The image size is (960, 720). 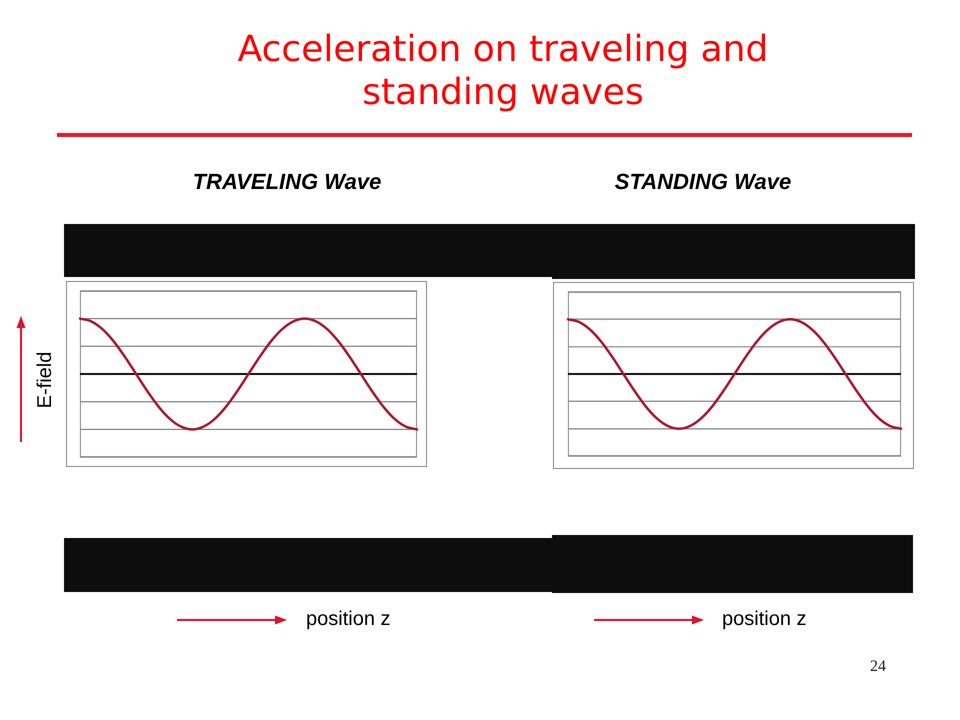 I want to click on y-axis-title: E-field, so click(x=45, y=380).